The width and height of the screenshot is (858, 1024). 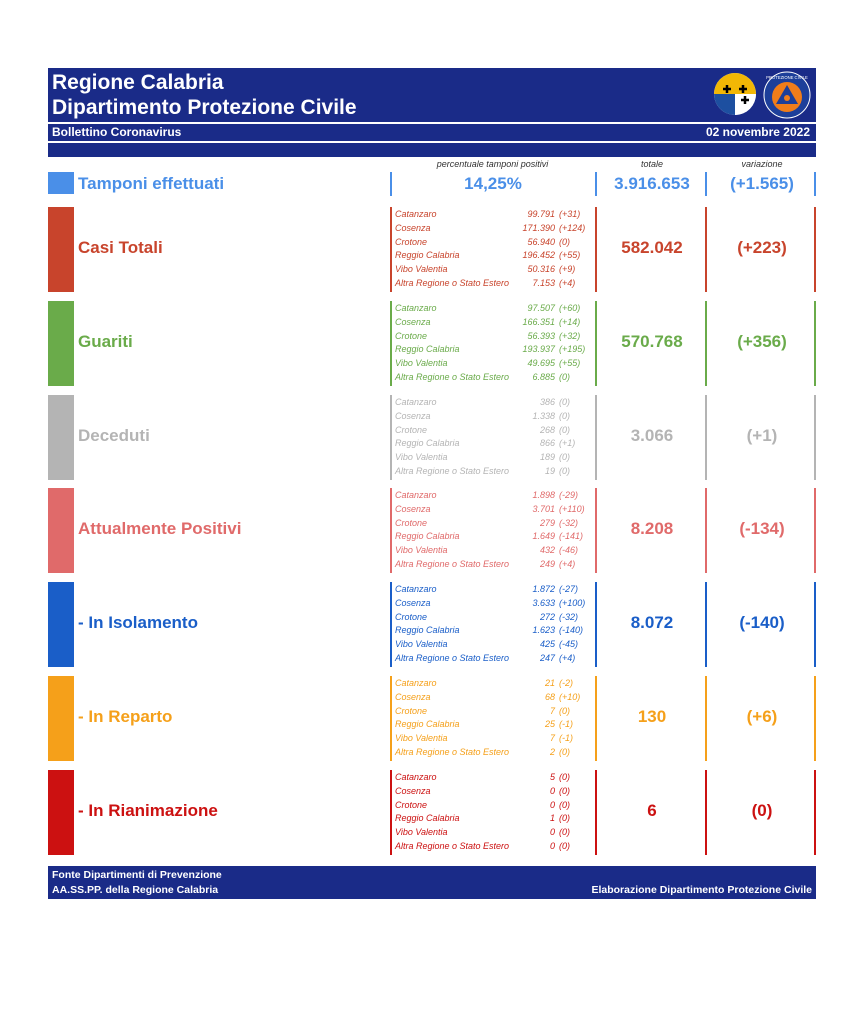 What do you see at coordinates (497, 630) in the screenshot?
I see `province-row: Reggio Calabria 1.623 (-140)` at bounding box center [497, 630].